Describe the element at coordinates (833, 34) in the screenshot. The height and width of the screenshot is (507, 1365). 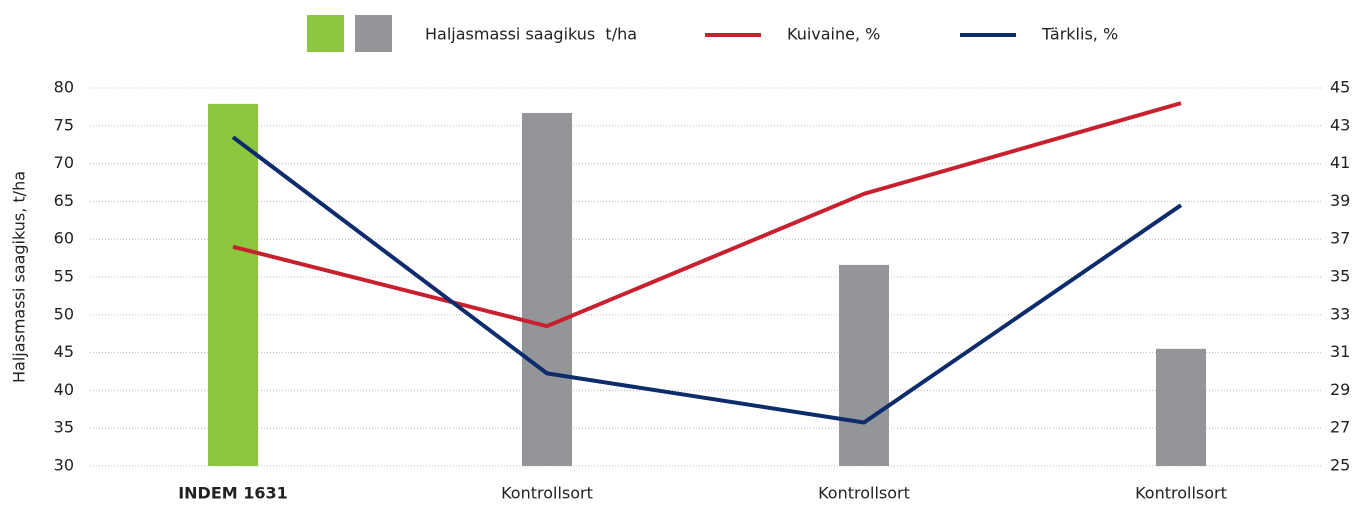
I see `legend-label: Kuivaine, %` at that location.